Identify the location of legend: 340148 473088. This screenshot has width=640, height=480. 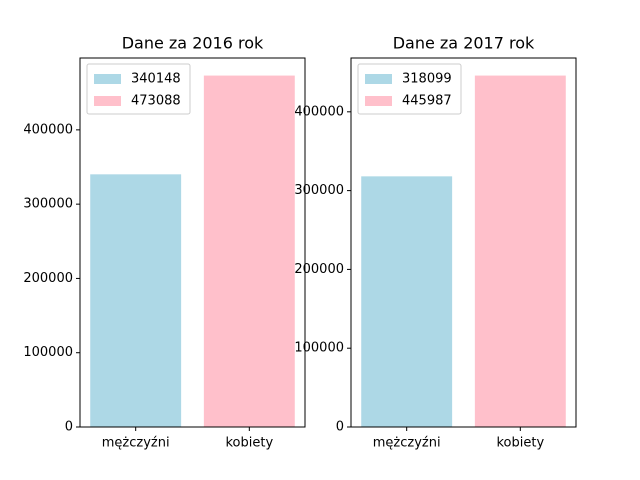
(138, 89).